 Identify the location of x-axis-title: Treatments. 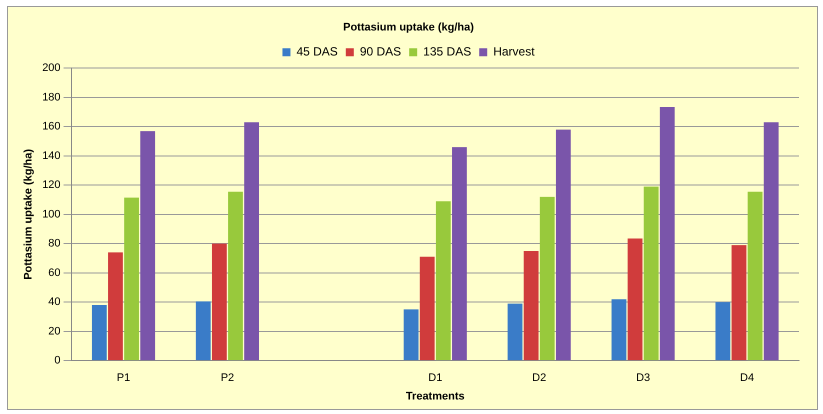
(435, 396).